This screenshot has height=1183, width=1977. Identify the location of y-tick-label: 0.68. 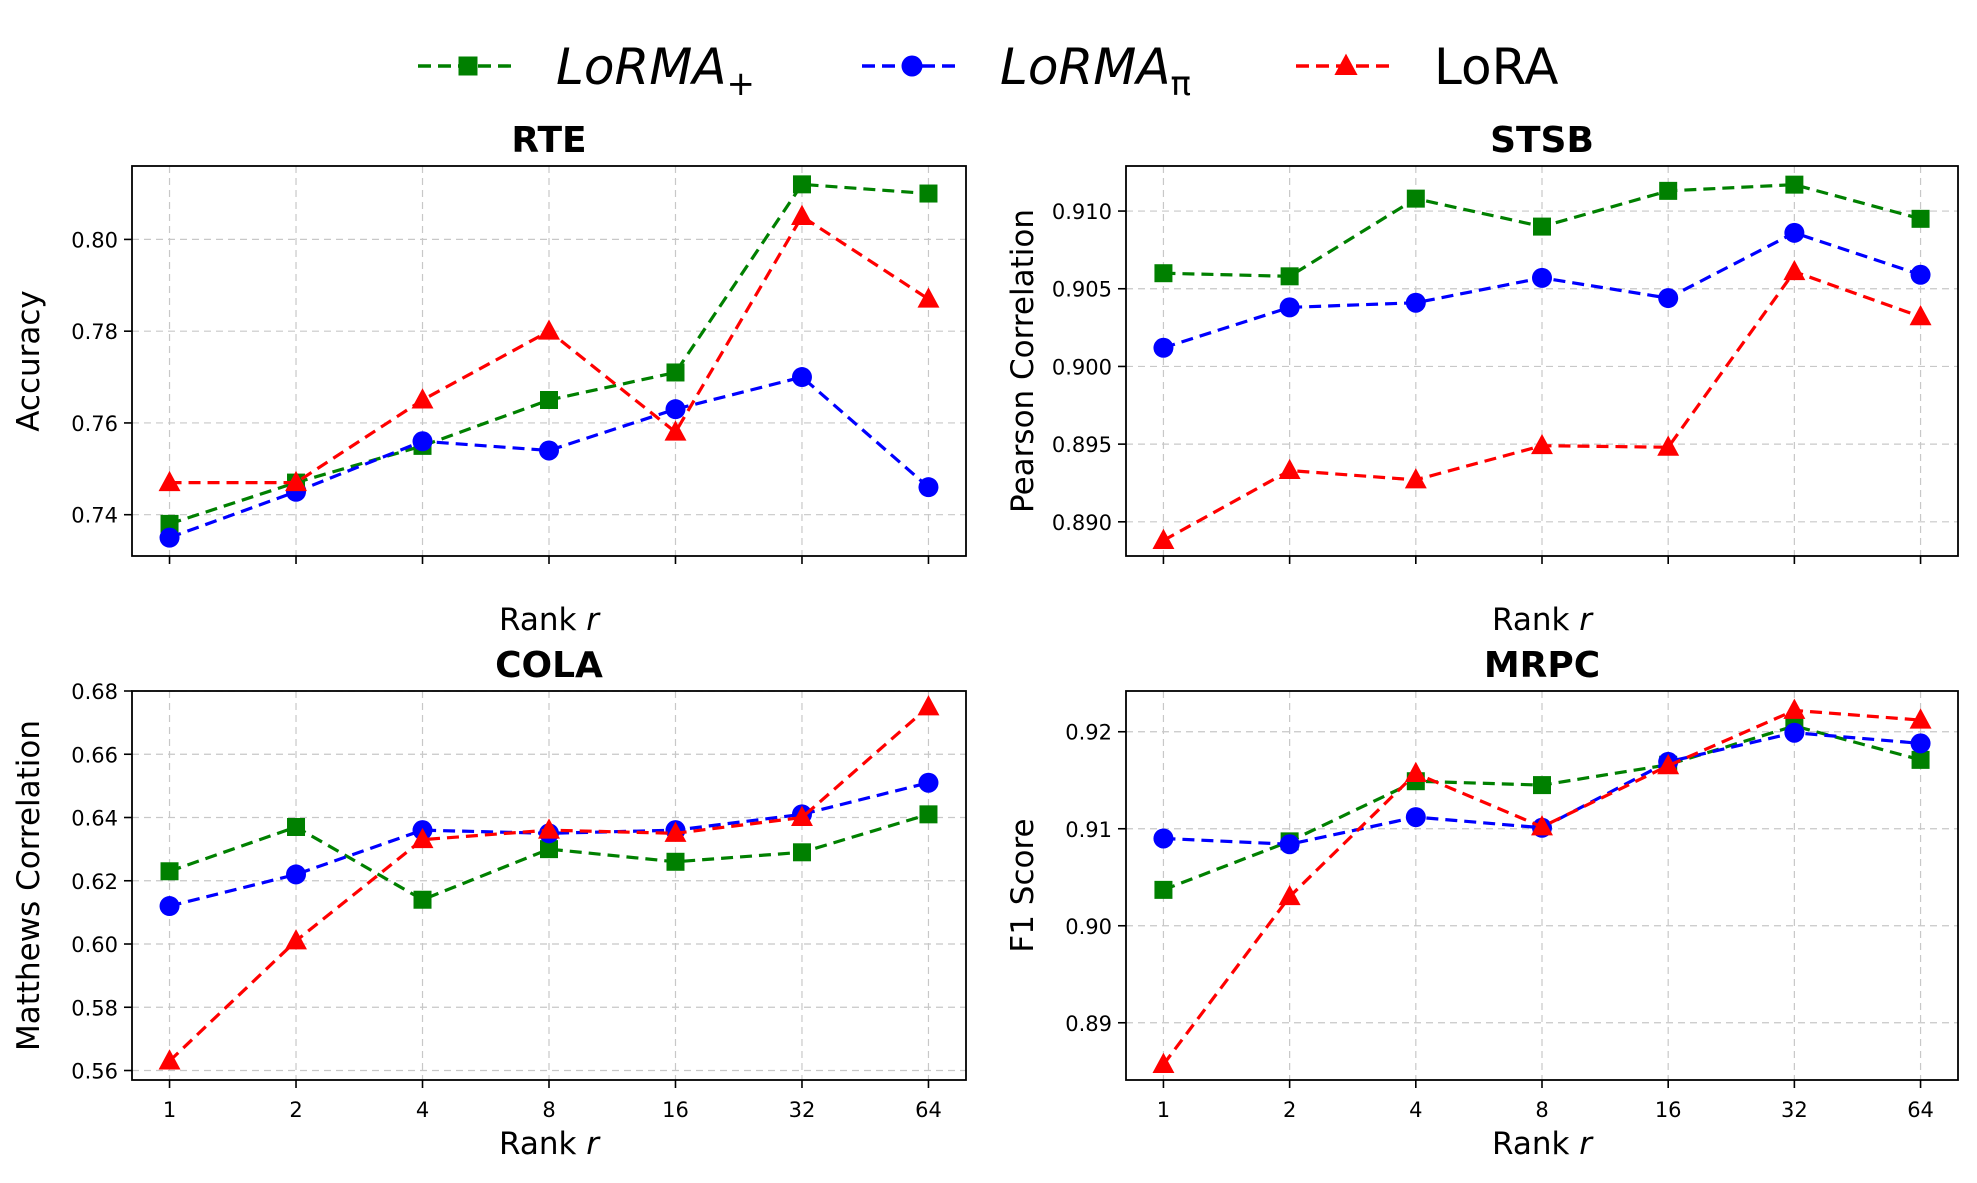
(94, 692).